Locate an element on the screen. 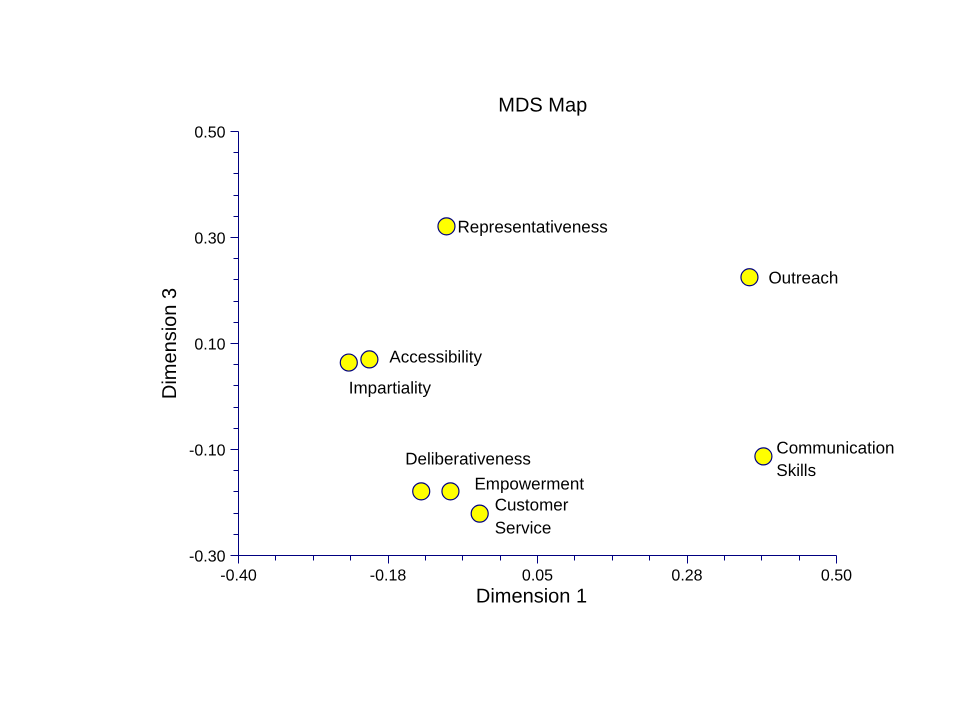 The height and width of the screenshot is (726, 958). annotation: Impartiality is located at coordinates (390, 388).